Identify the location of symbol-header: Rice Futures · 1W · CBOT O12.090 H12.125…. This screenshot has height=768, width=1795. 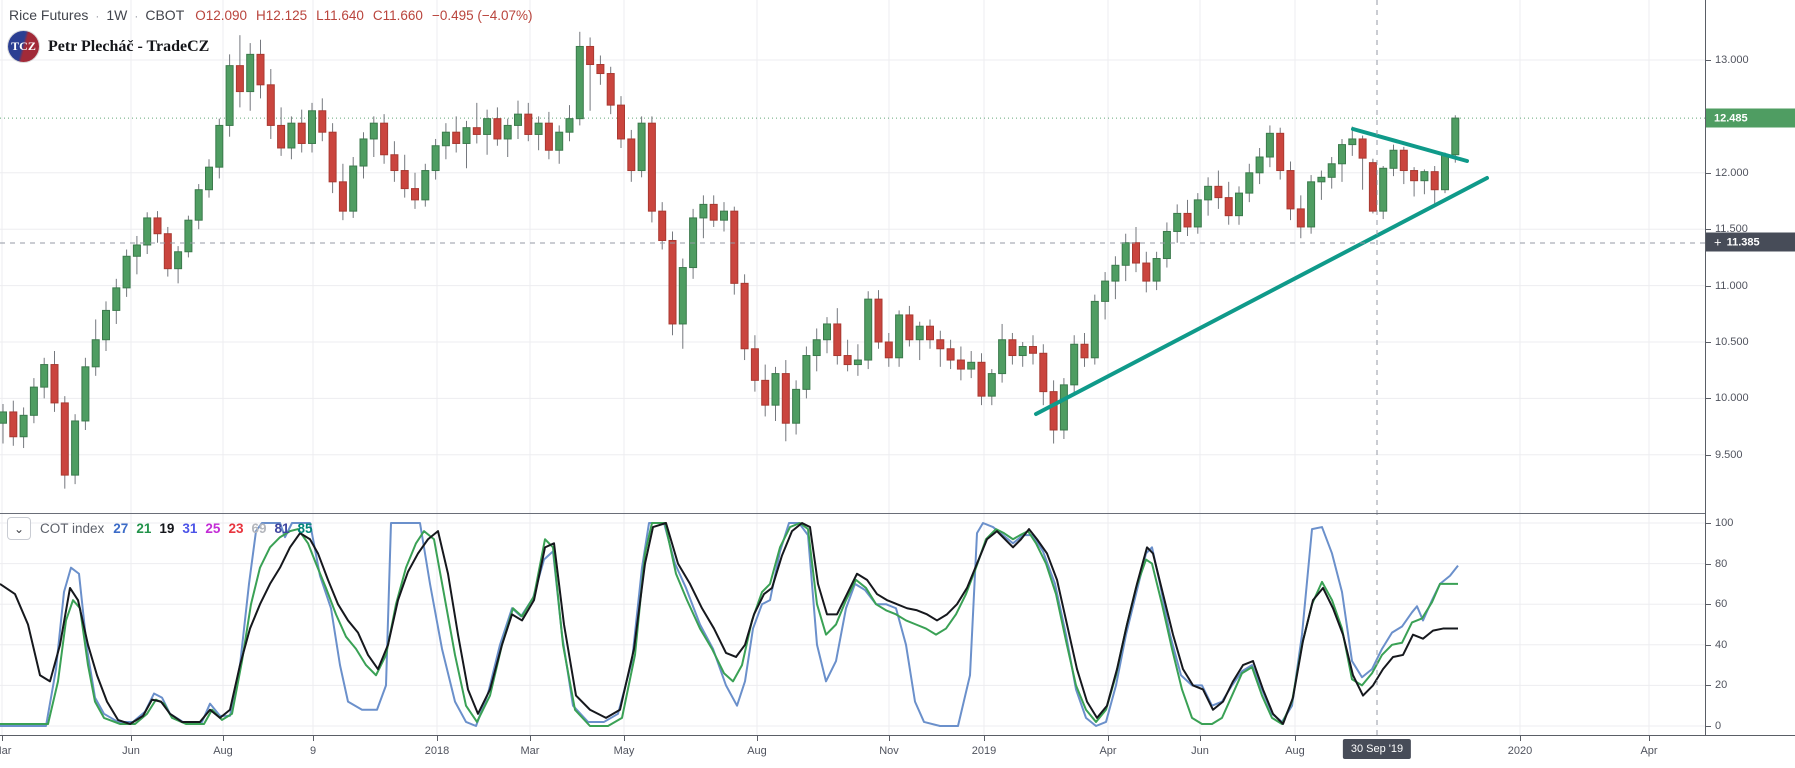
(271, 15).